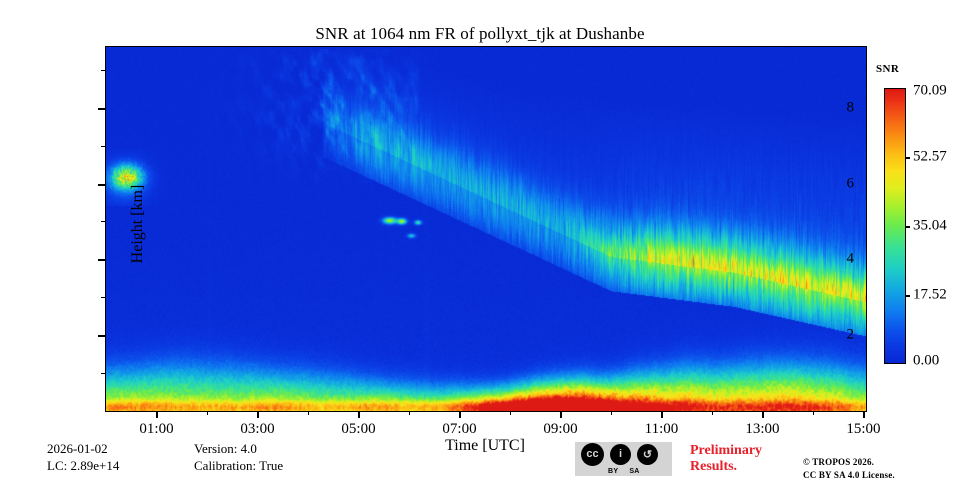  I want to click on colorbar-tick-label: 0.00, so click(926, 360).